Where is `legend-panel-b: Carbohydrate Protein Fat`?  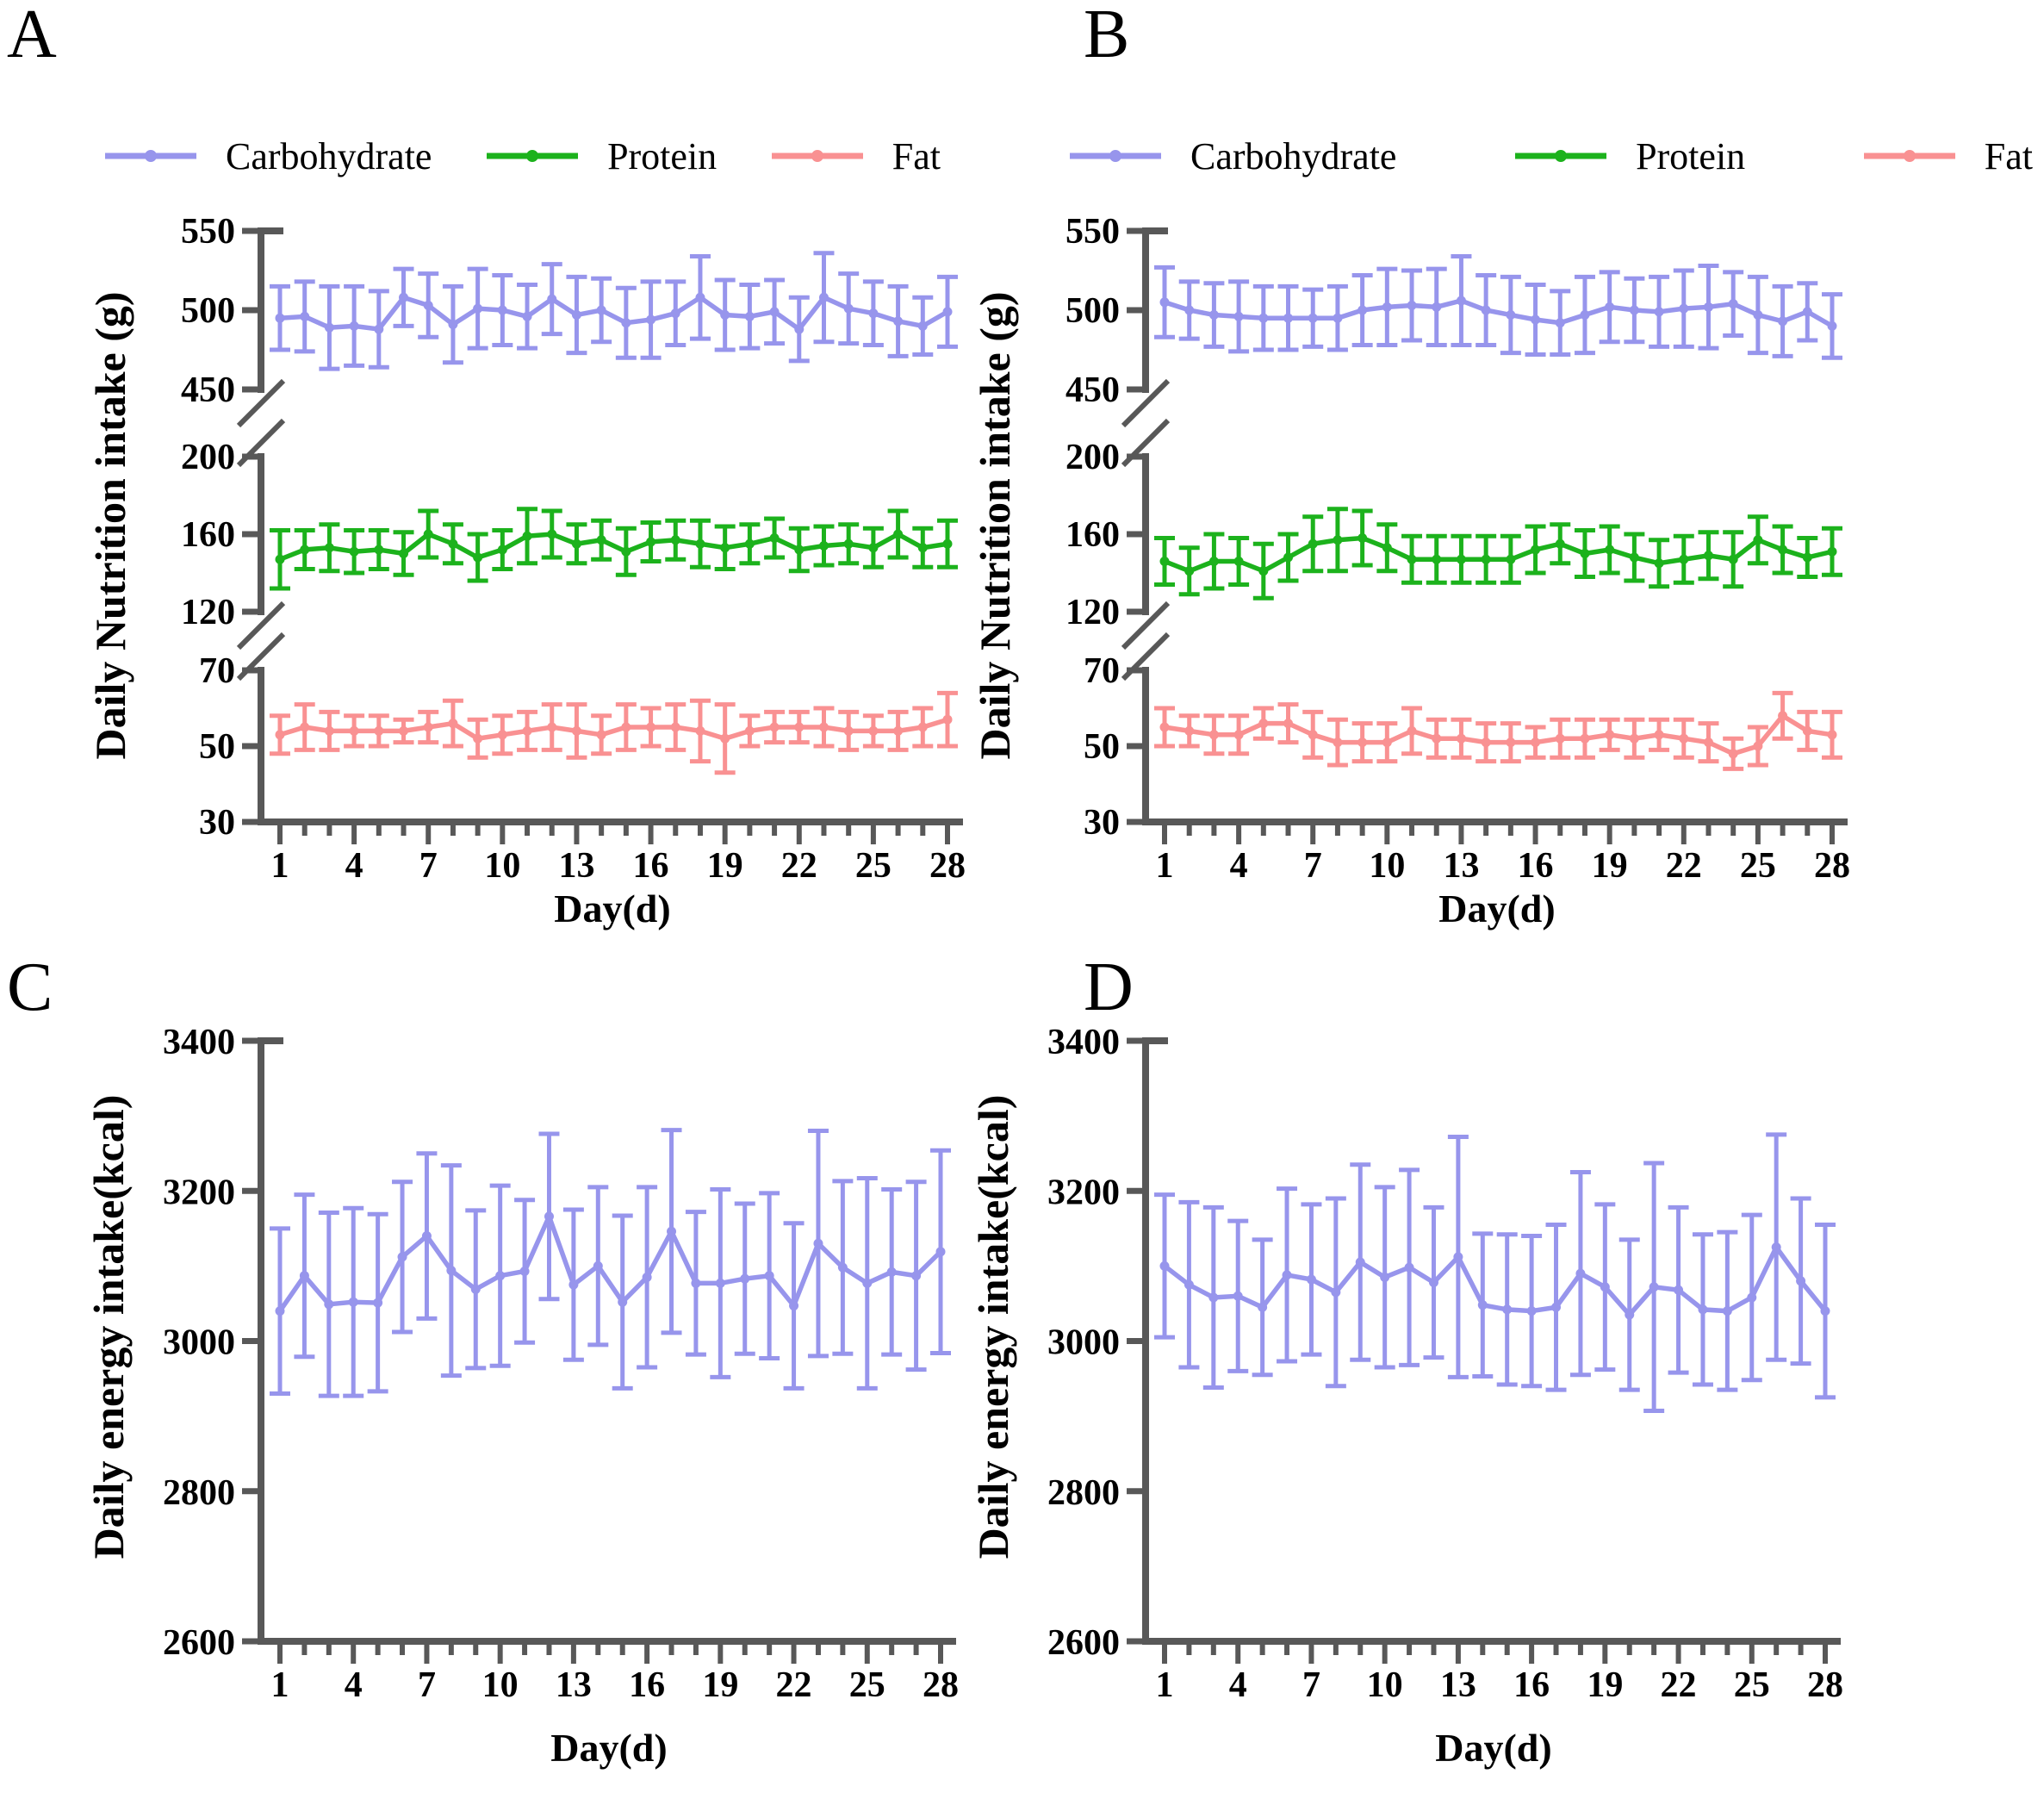
legend-panel-b: Carbohydrate Protein Fat is located at coordinates (1551, 156).